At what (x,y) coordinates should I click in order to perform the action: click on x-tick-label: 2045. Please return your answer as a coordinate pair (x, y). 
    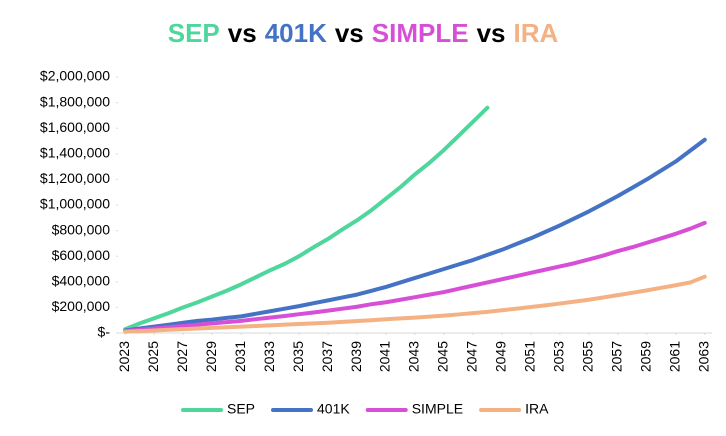
    Looking at the image, I should click on (443, 356).